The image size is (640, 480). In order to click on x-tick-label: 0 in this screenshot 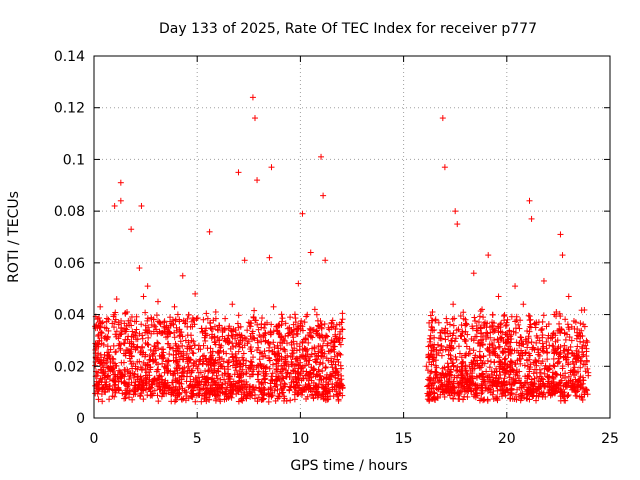, I will do `click(94, 439)`.